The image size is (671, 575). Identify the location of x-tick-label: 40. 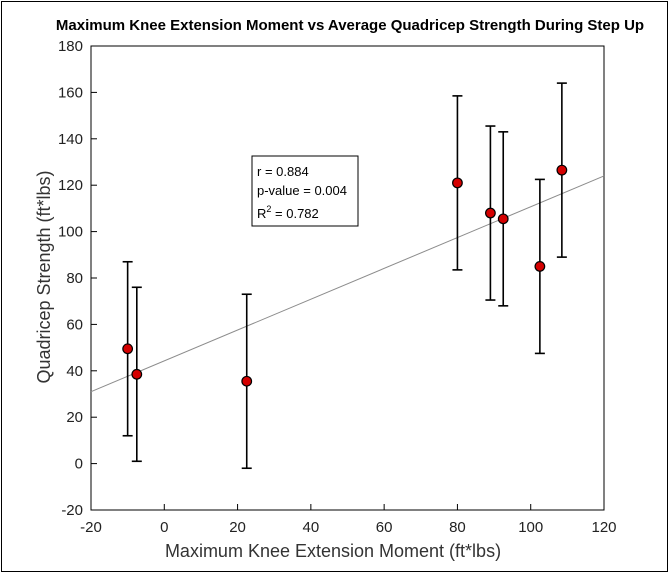
(311, 527).